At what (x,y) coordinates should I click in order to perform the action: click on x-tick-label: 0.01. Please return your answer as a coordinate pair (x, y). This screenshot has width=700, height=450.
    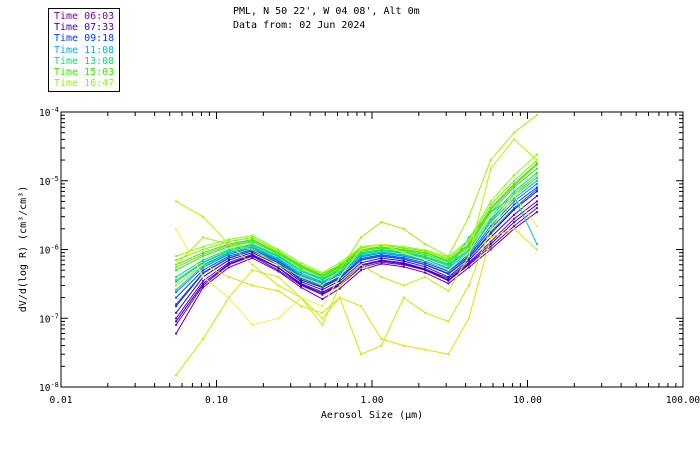
    Looking at the image, I should click on (61, 400).